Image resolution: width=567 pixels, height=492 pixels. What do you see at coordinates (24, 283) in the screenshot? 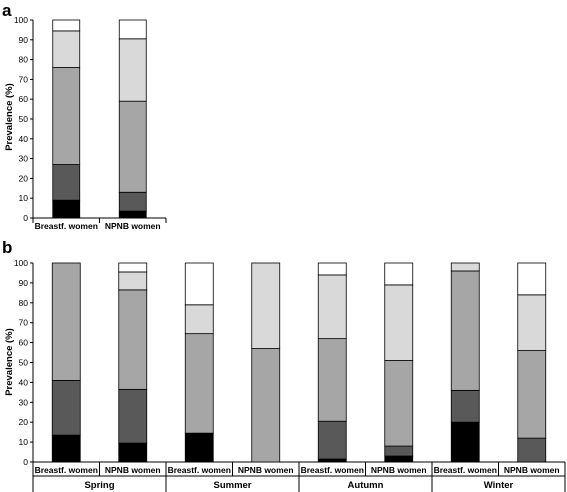
I see `panel-b-ytick-label: 90` at bounding box center [24, 283].